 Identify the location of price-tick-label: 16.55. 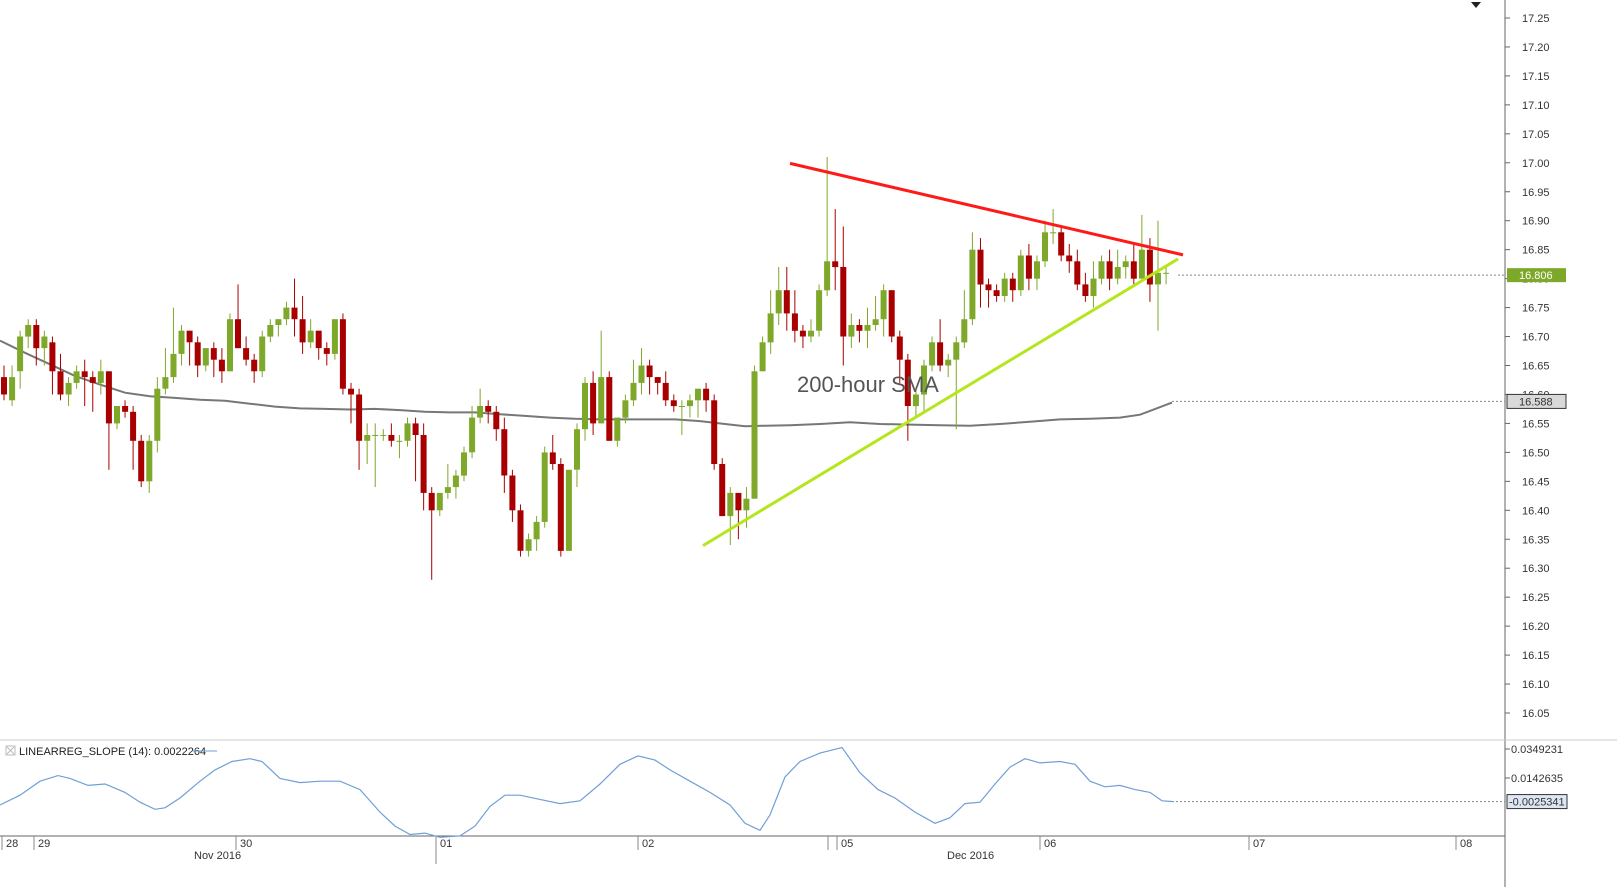
(1536, 424).